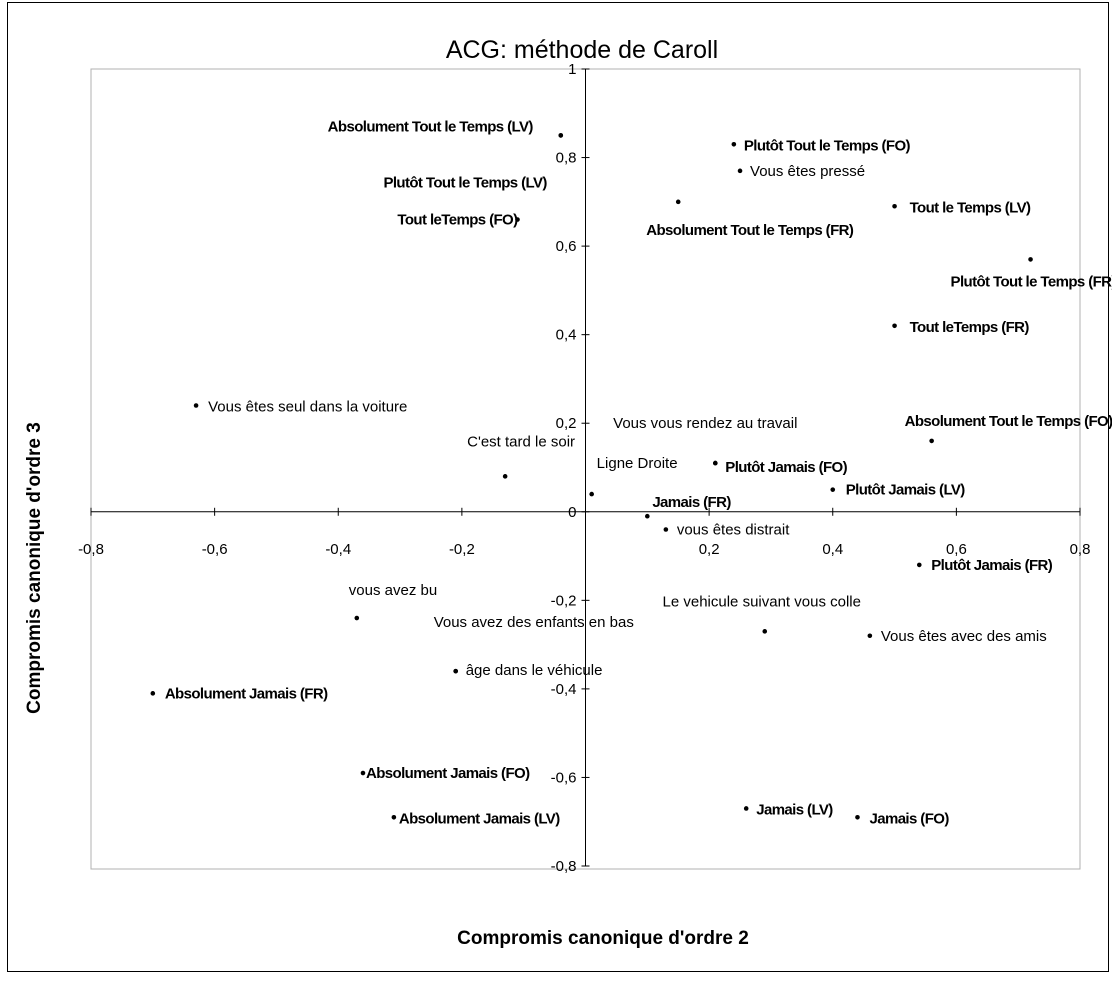  I want to click on data-point: Absolument Jamais (FO), so click(445, 773).